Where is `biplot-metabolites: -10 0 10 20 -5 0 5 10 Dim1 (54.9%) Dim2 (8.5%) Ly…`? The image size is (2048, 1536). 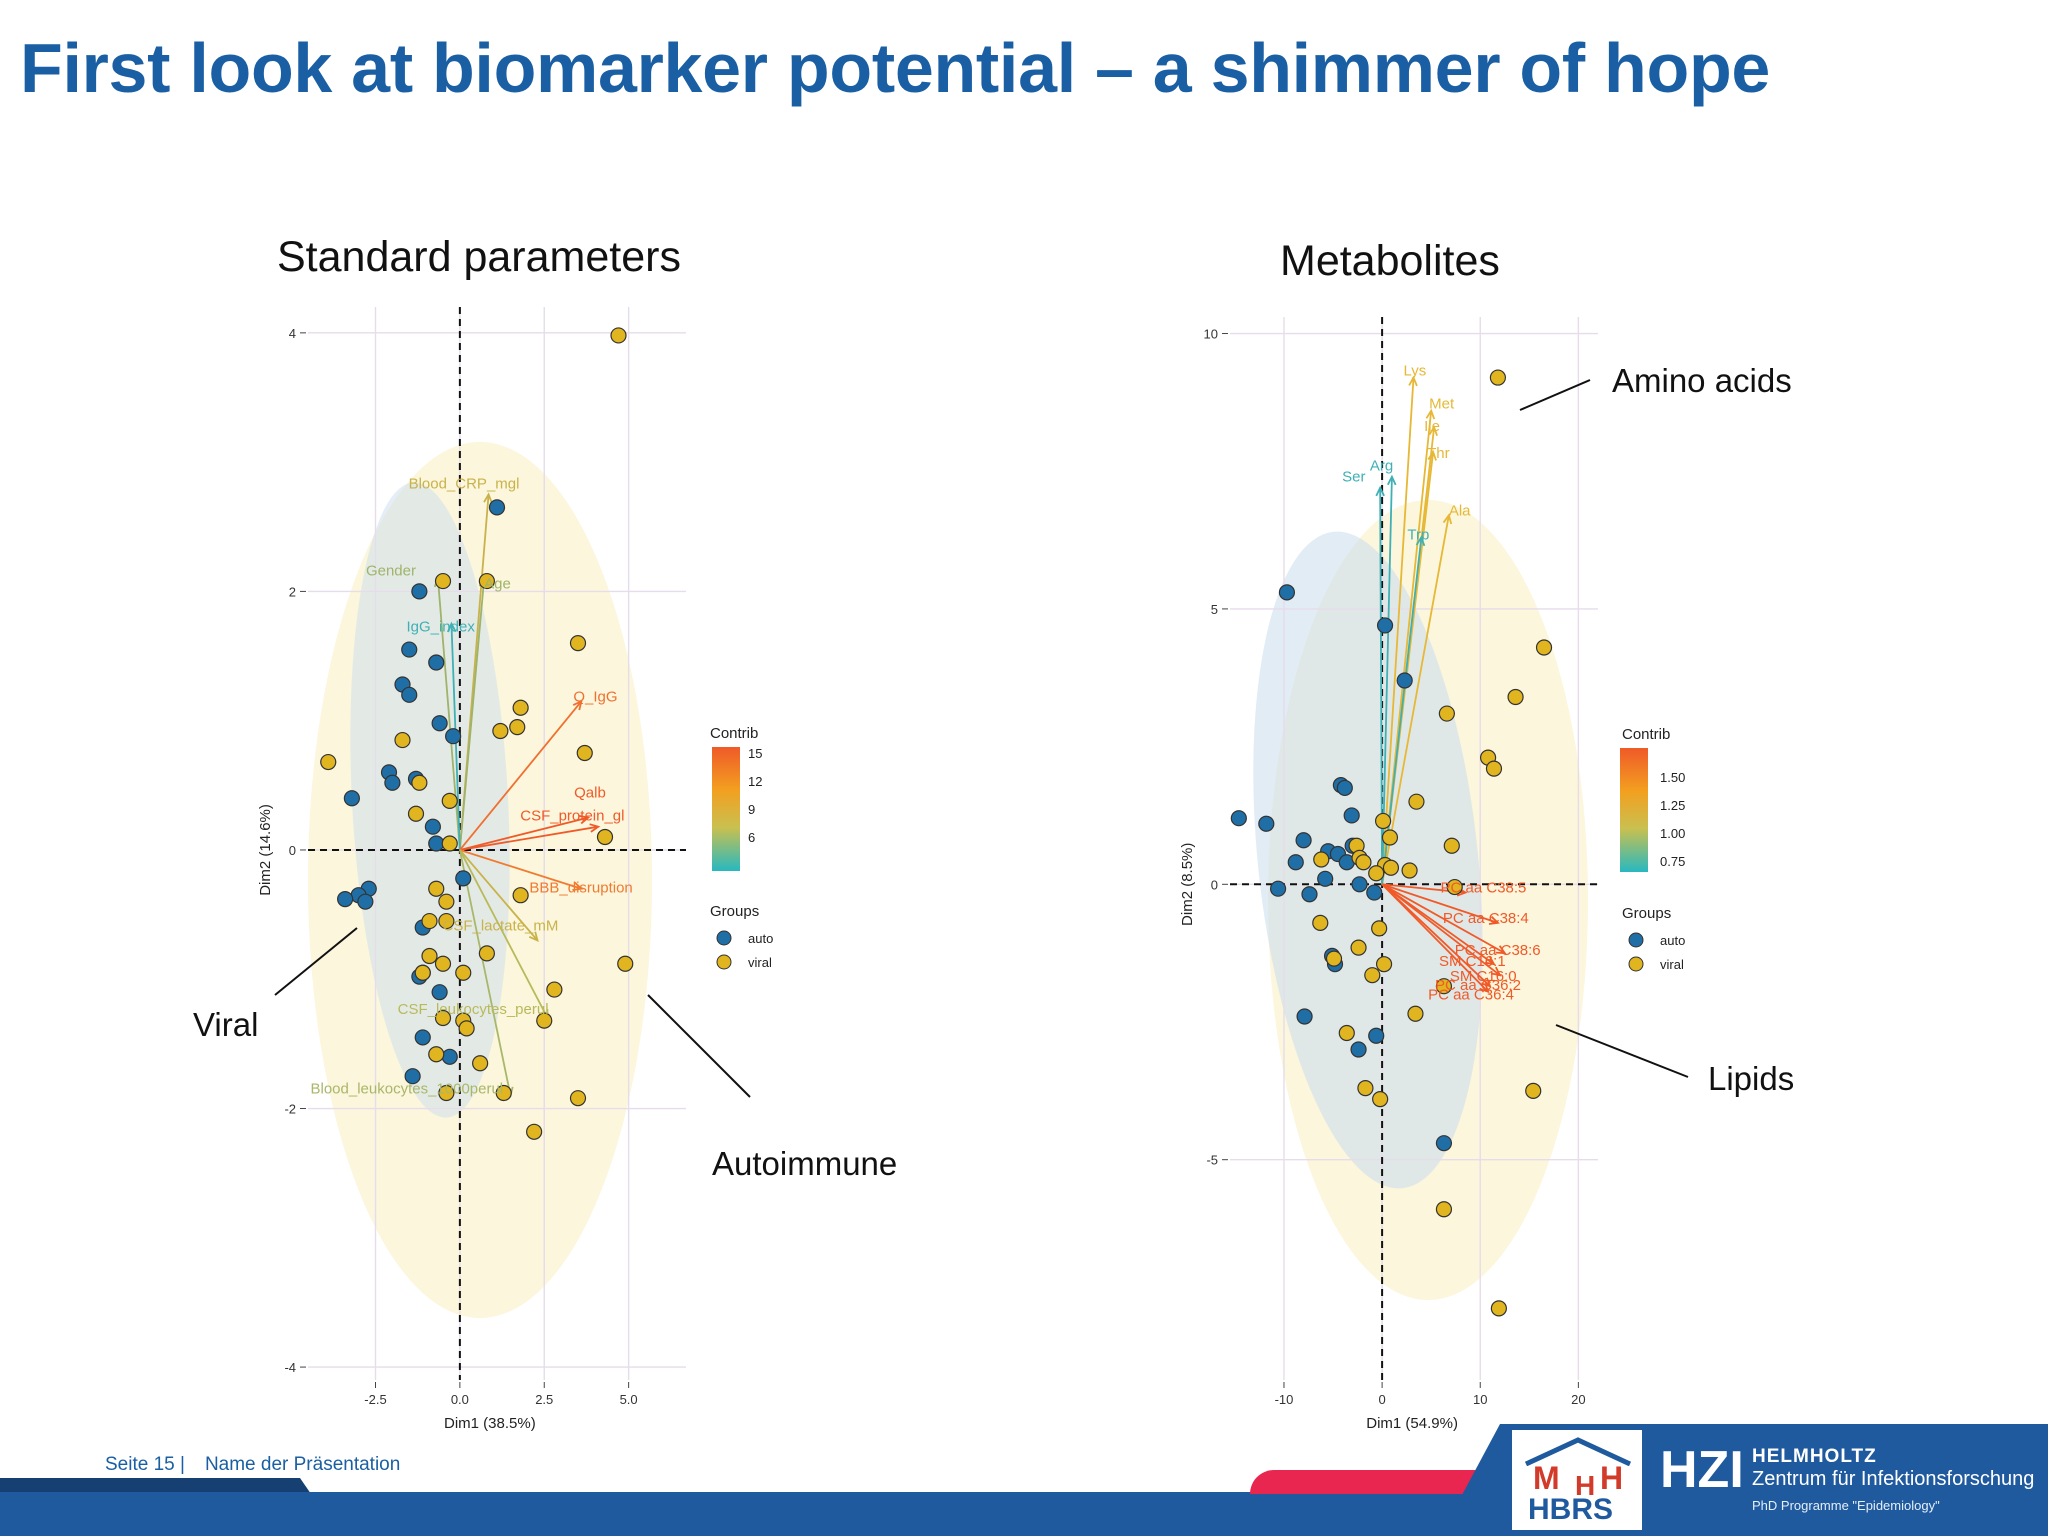
biplot-metabolites: -10 0 10 20 -5 0 5 10 Dim1 (54.9%) Dim2 (8.5%) Ly… is located at coordinates (1388, 874).